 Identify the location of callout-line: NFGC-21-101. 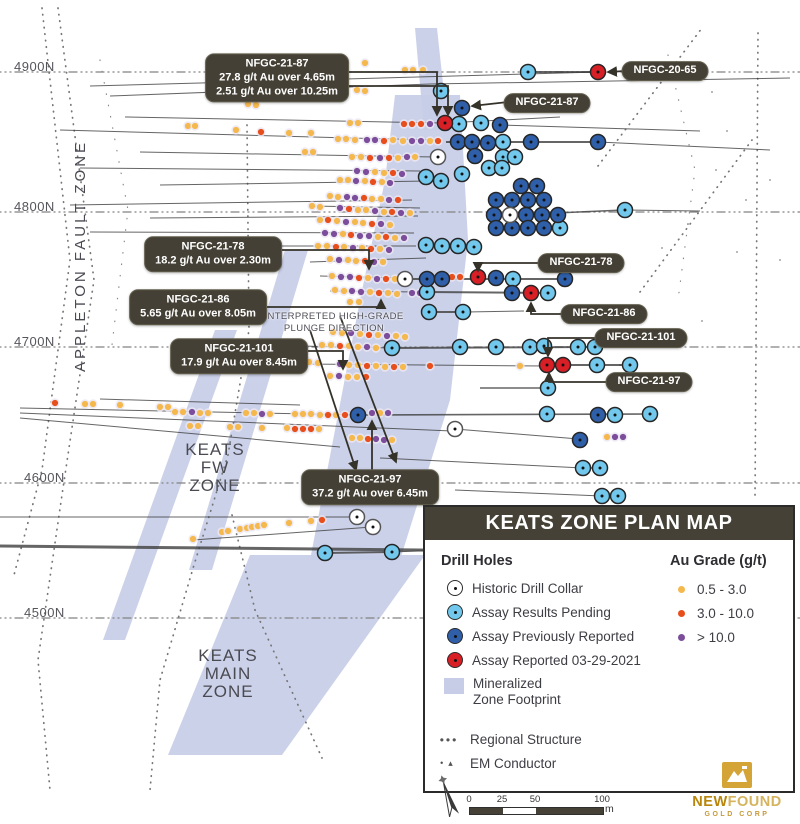
(239, 348).